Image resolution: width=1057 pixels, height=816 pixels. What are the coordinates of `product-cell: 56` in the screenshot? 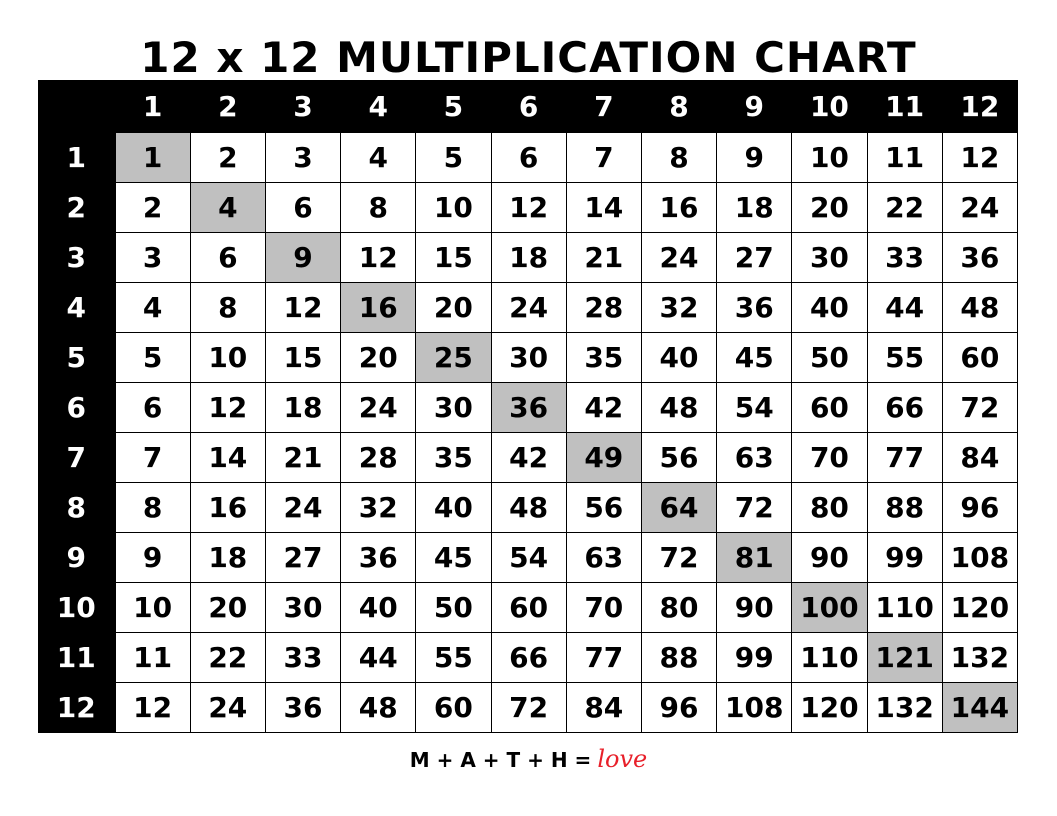 It's located at (679, 457).